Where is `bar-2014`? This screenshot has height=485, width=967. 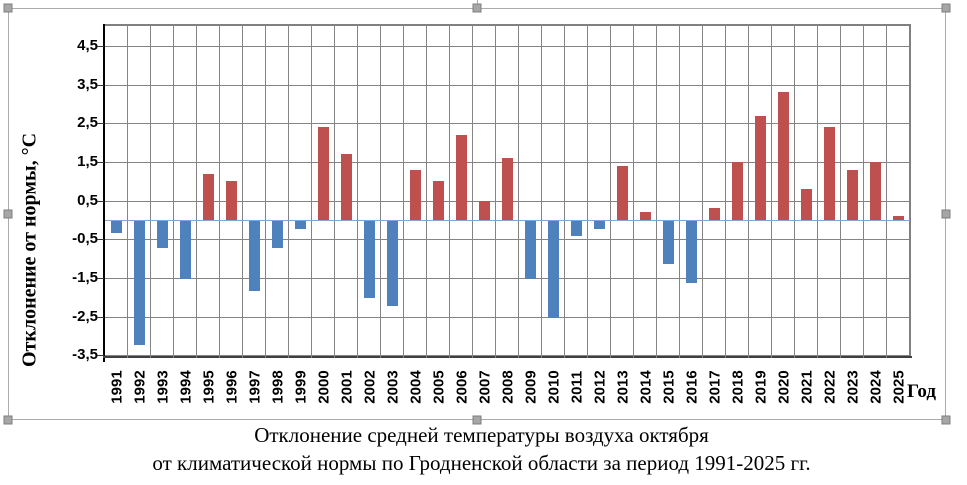 bar-2014 is located at coordinates (645, 216).